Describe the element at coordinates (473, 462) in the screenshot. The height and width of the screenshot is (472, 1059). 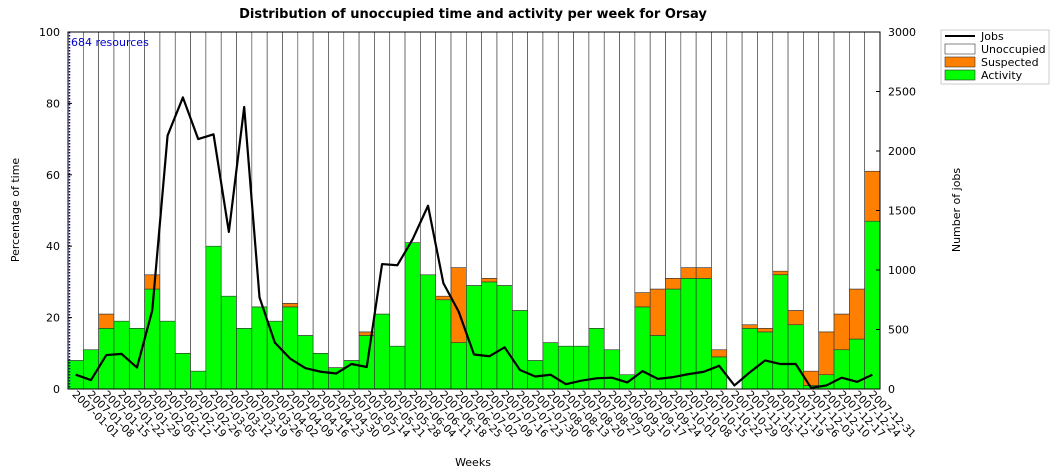
I see `x-axis-label: Weeks` at that location.